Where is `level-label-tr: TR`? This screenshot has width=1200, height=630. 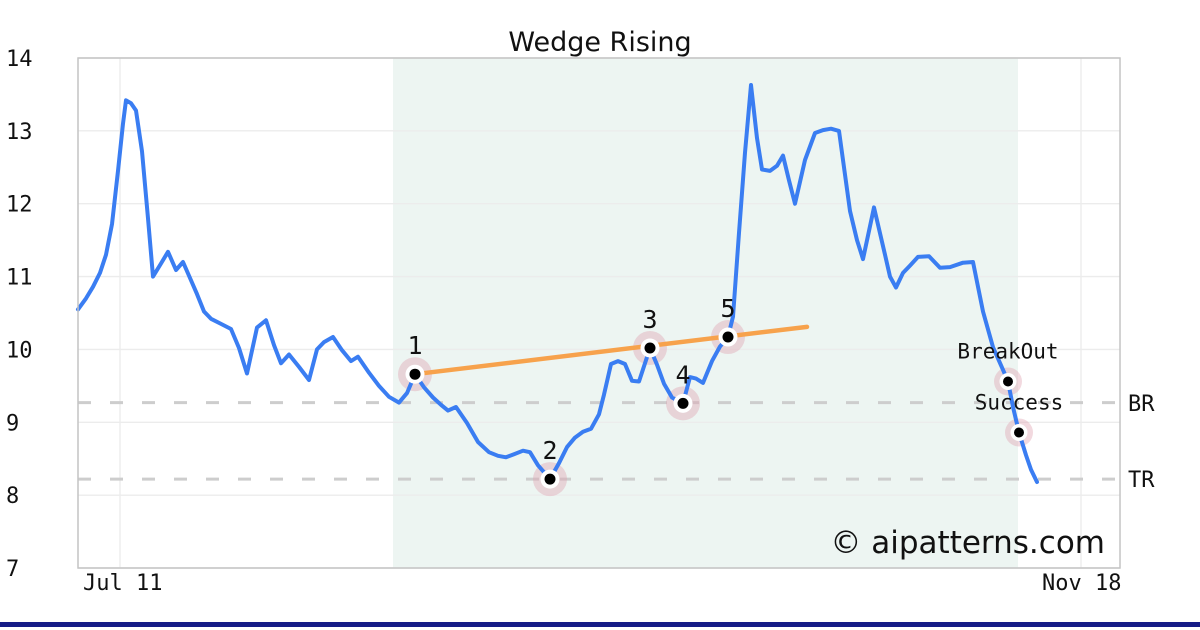 level-label-tr: TR is located at coordinates (1141, 480).